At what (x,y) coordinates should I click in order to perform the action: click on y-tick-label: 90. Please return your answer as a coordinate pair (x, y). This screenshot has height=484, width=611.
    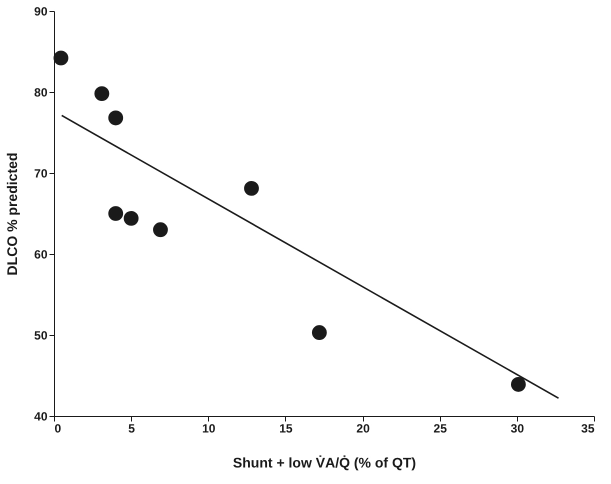
    Looking at the image, I should click on (41, 11).